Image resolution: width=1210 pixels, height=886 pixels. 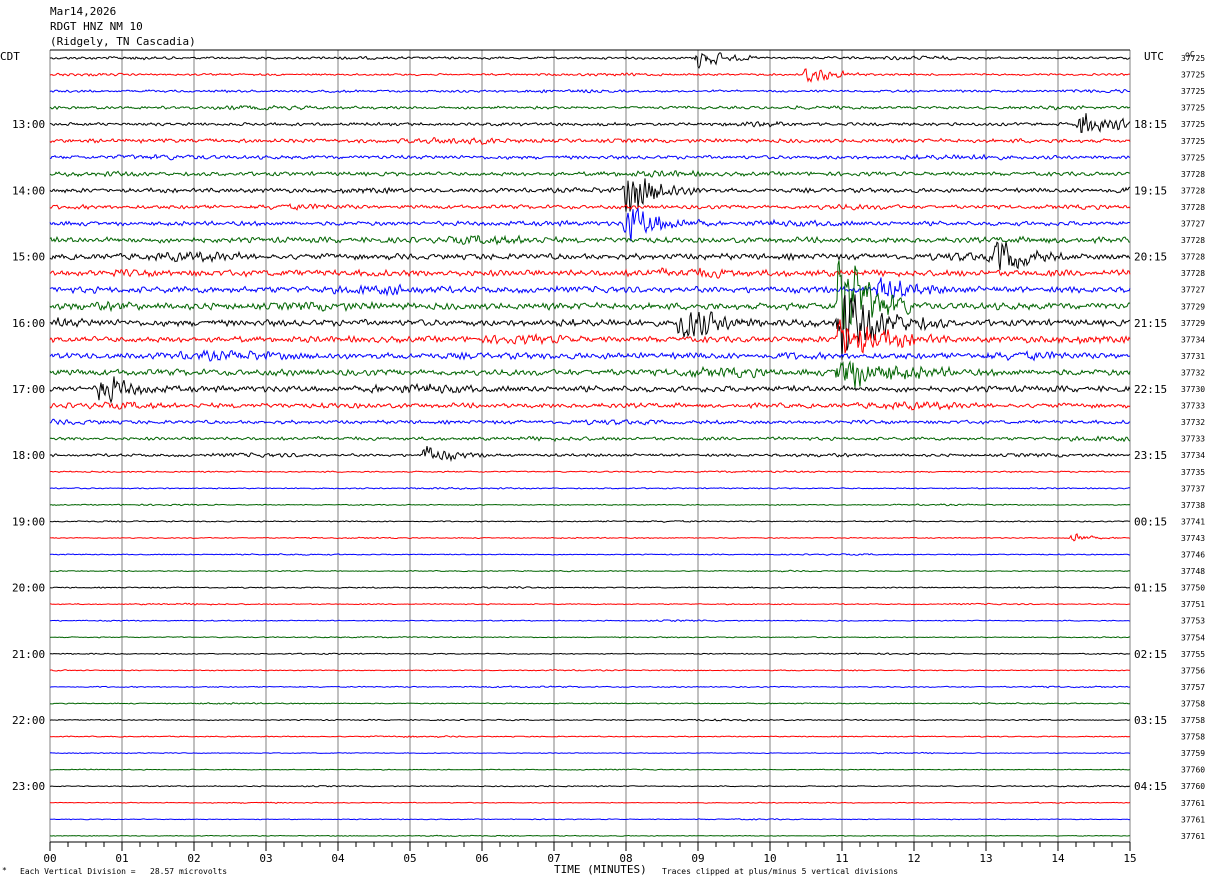 What do you see at coordinates (553, 858) in the screenshot?
I see `x-tick-label: 07` at bounding box center [553, 858].